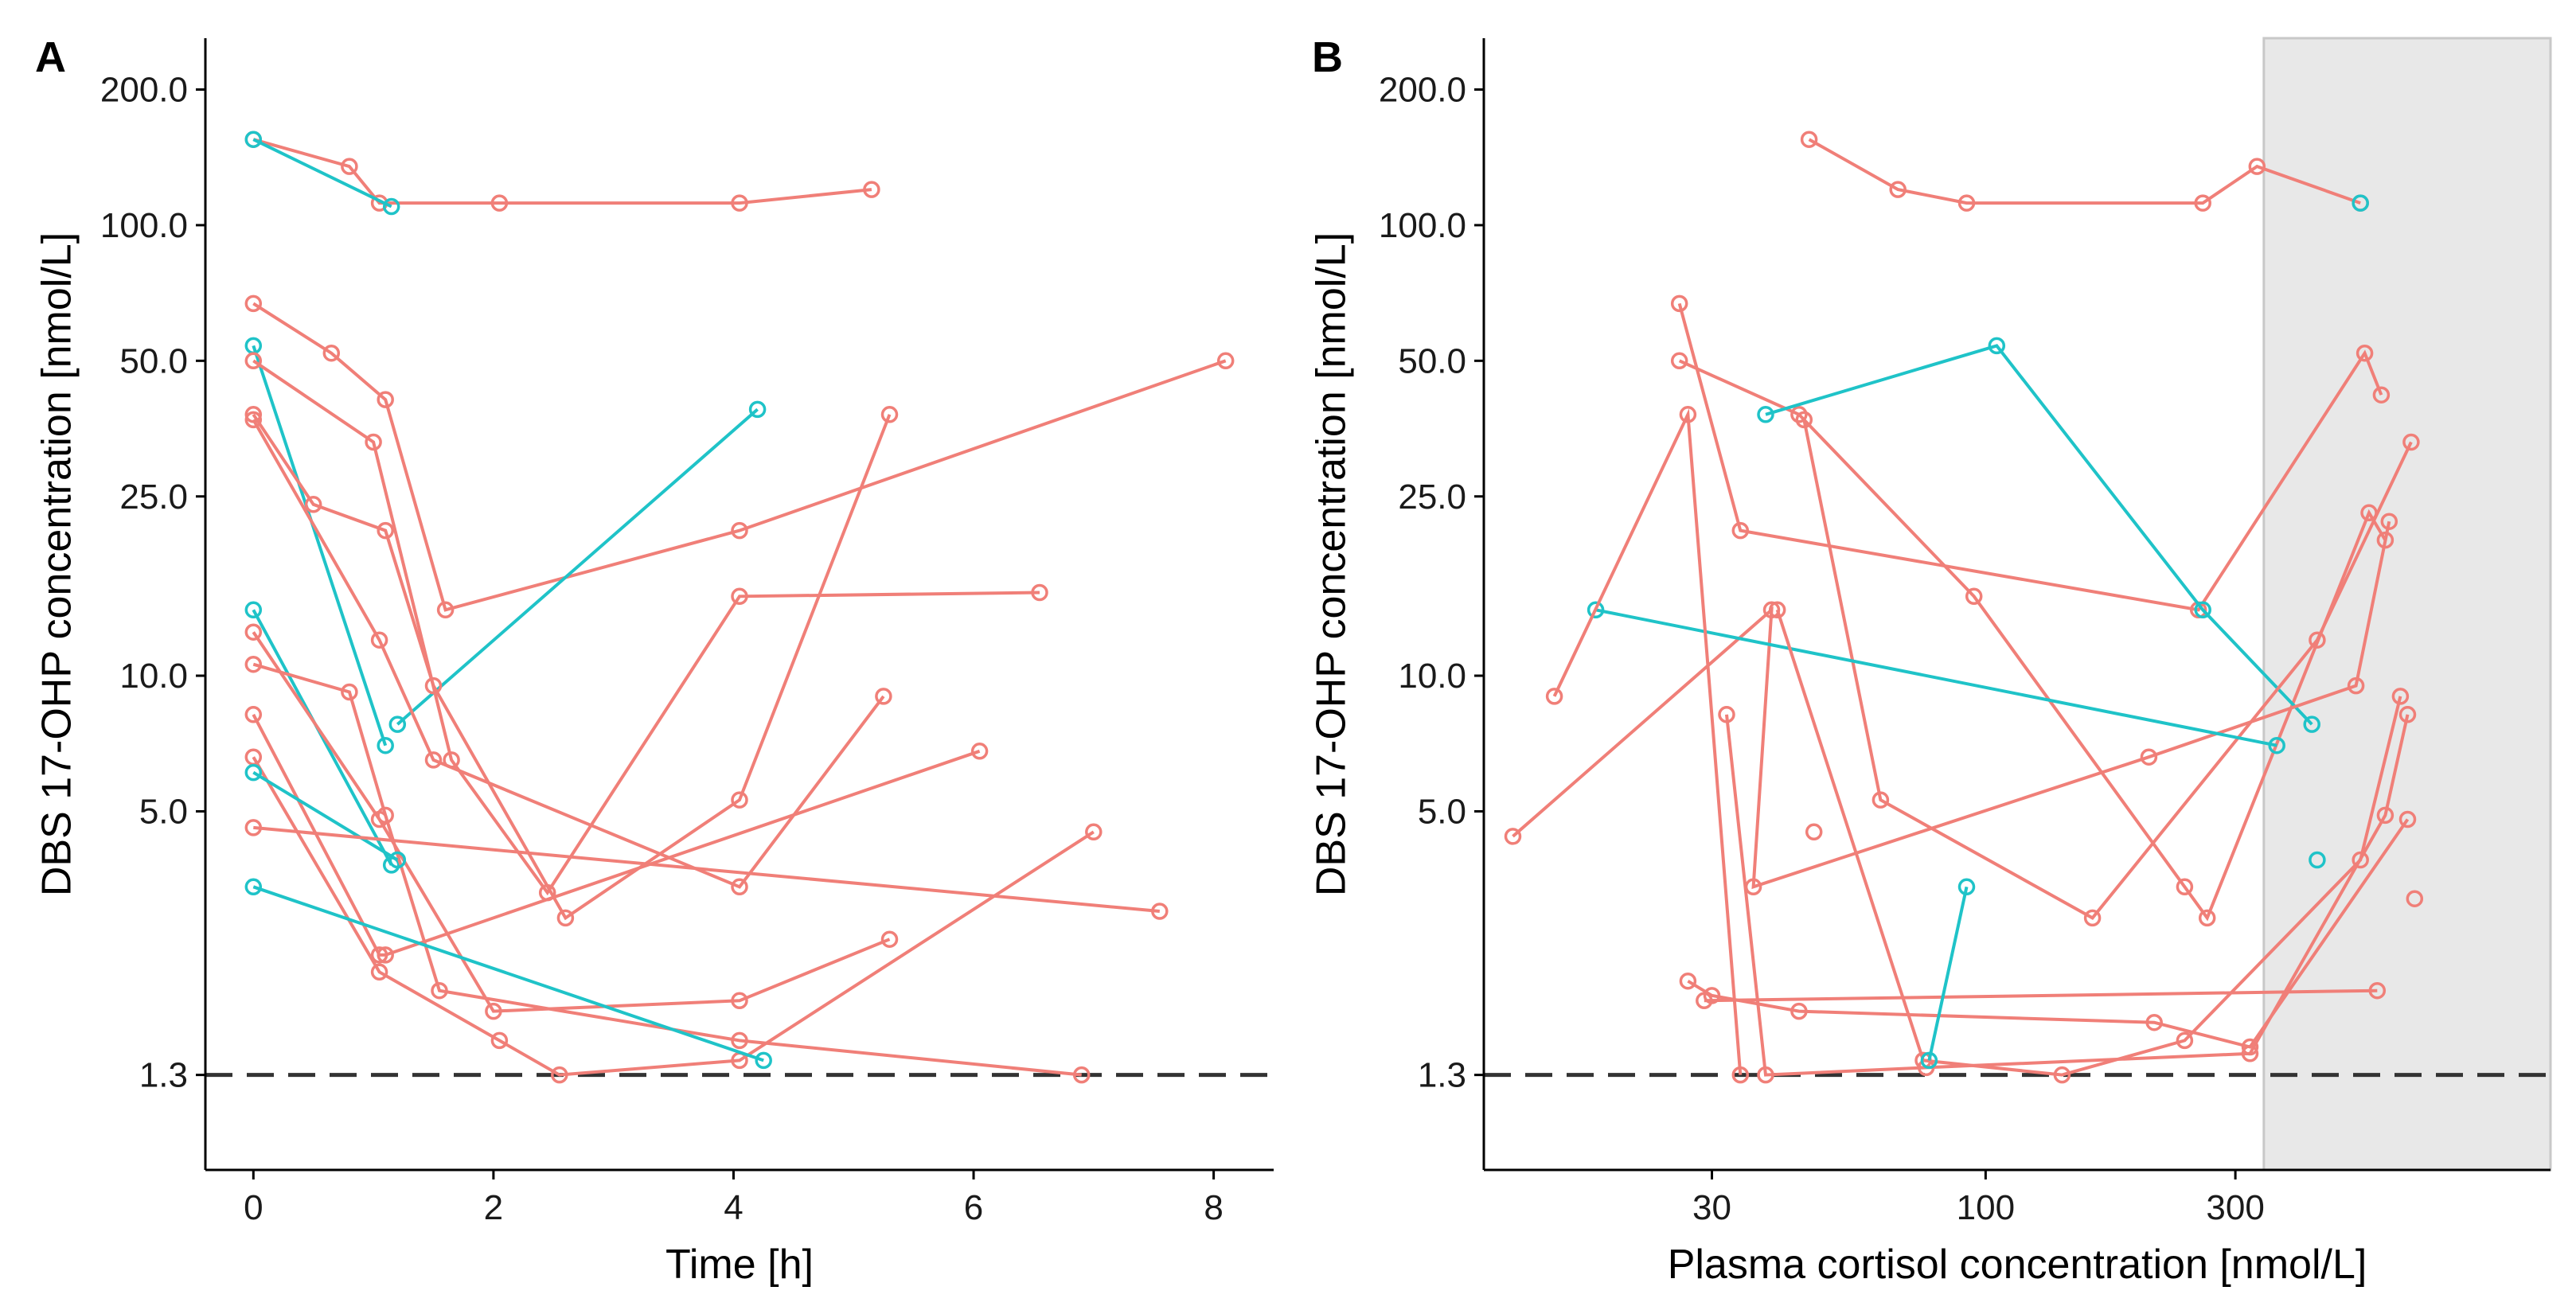 This screenshot has height=1310, width=2576. What do you see at coordinates (1327, 57) in the screenshot?
I see `panel-b-label: B` at bounding box center [1327, 57].